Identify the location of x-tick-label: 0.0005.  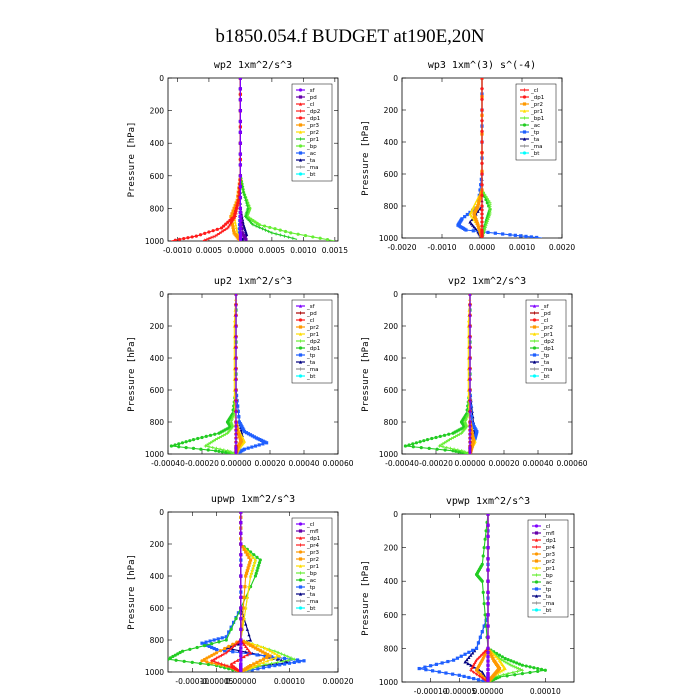
(272, 250).